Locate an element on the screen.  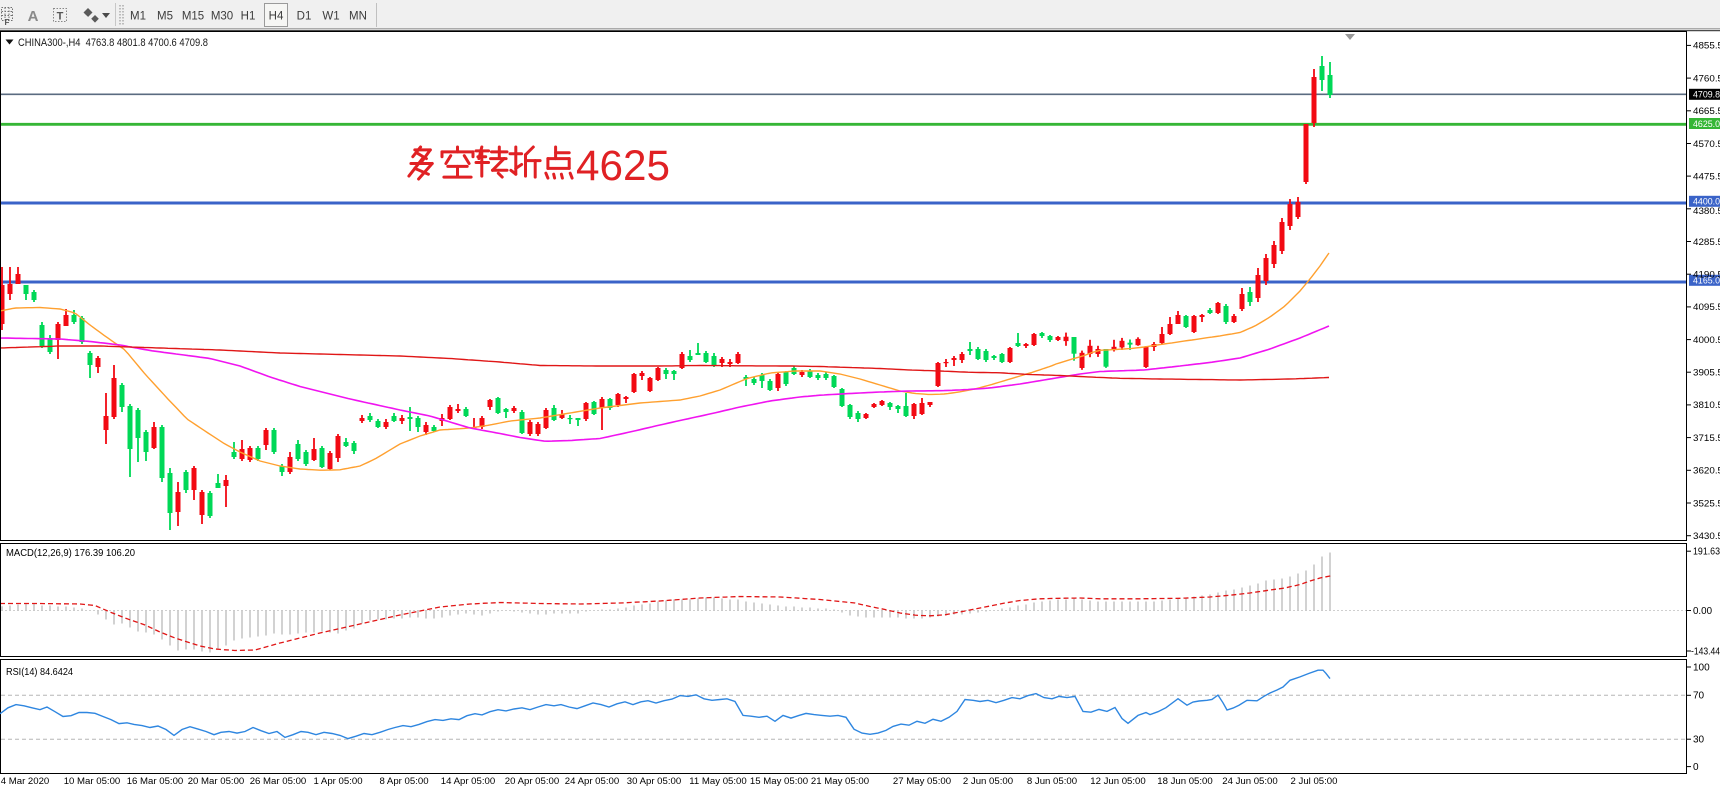
svg-text: 4095.5 is located at coordinates (1706, 307).